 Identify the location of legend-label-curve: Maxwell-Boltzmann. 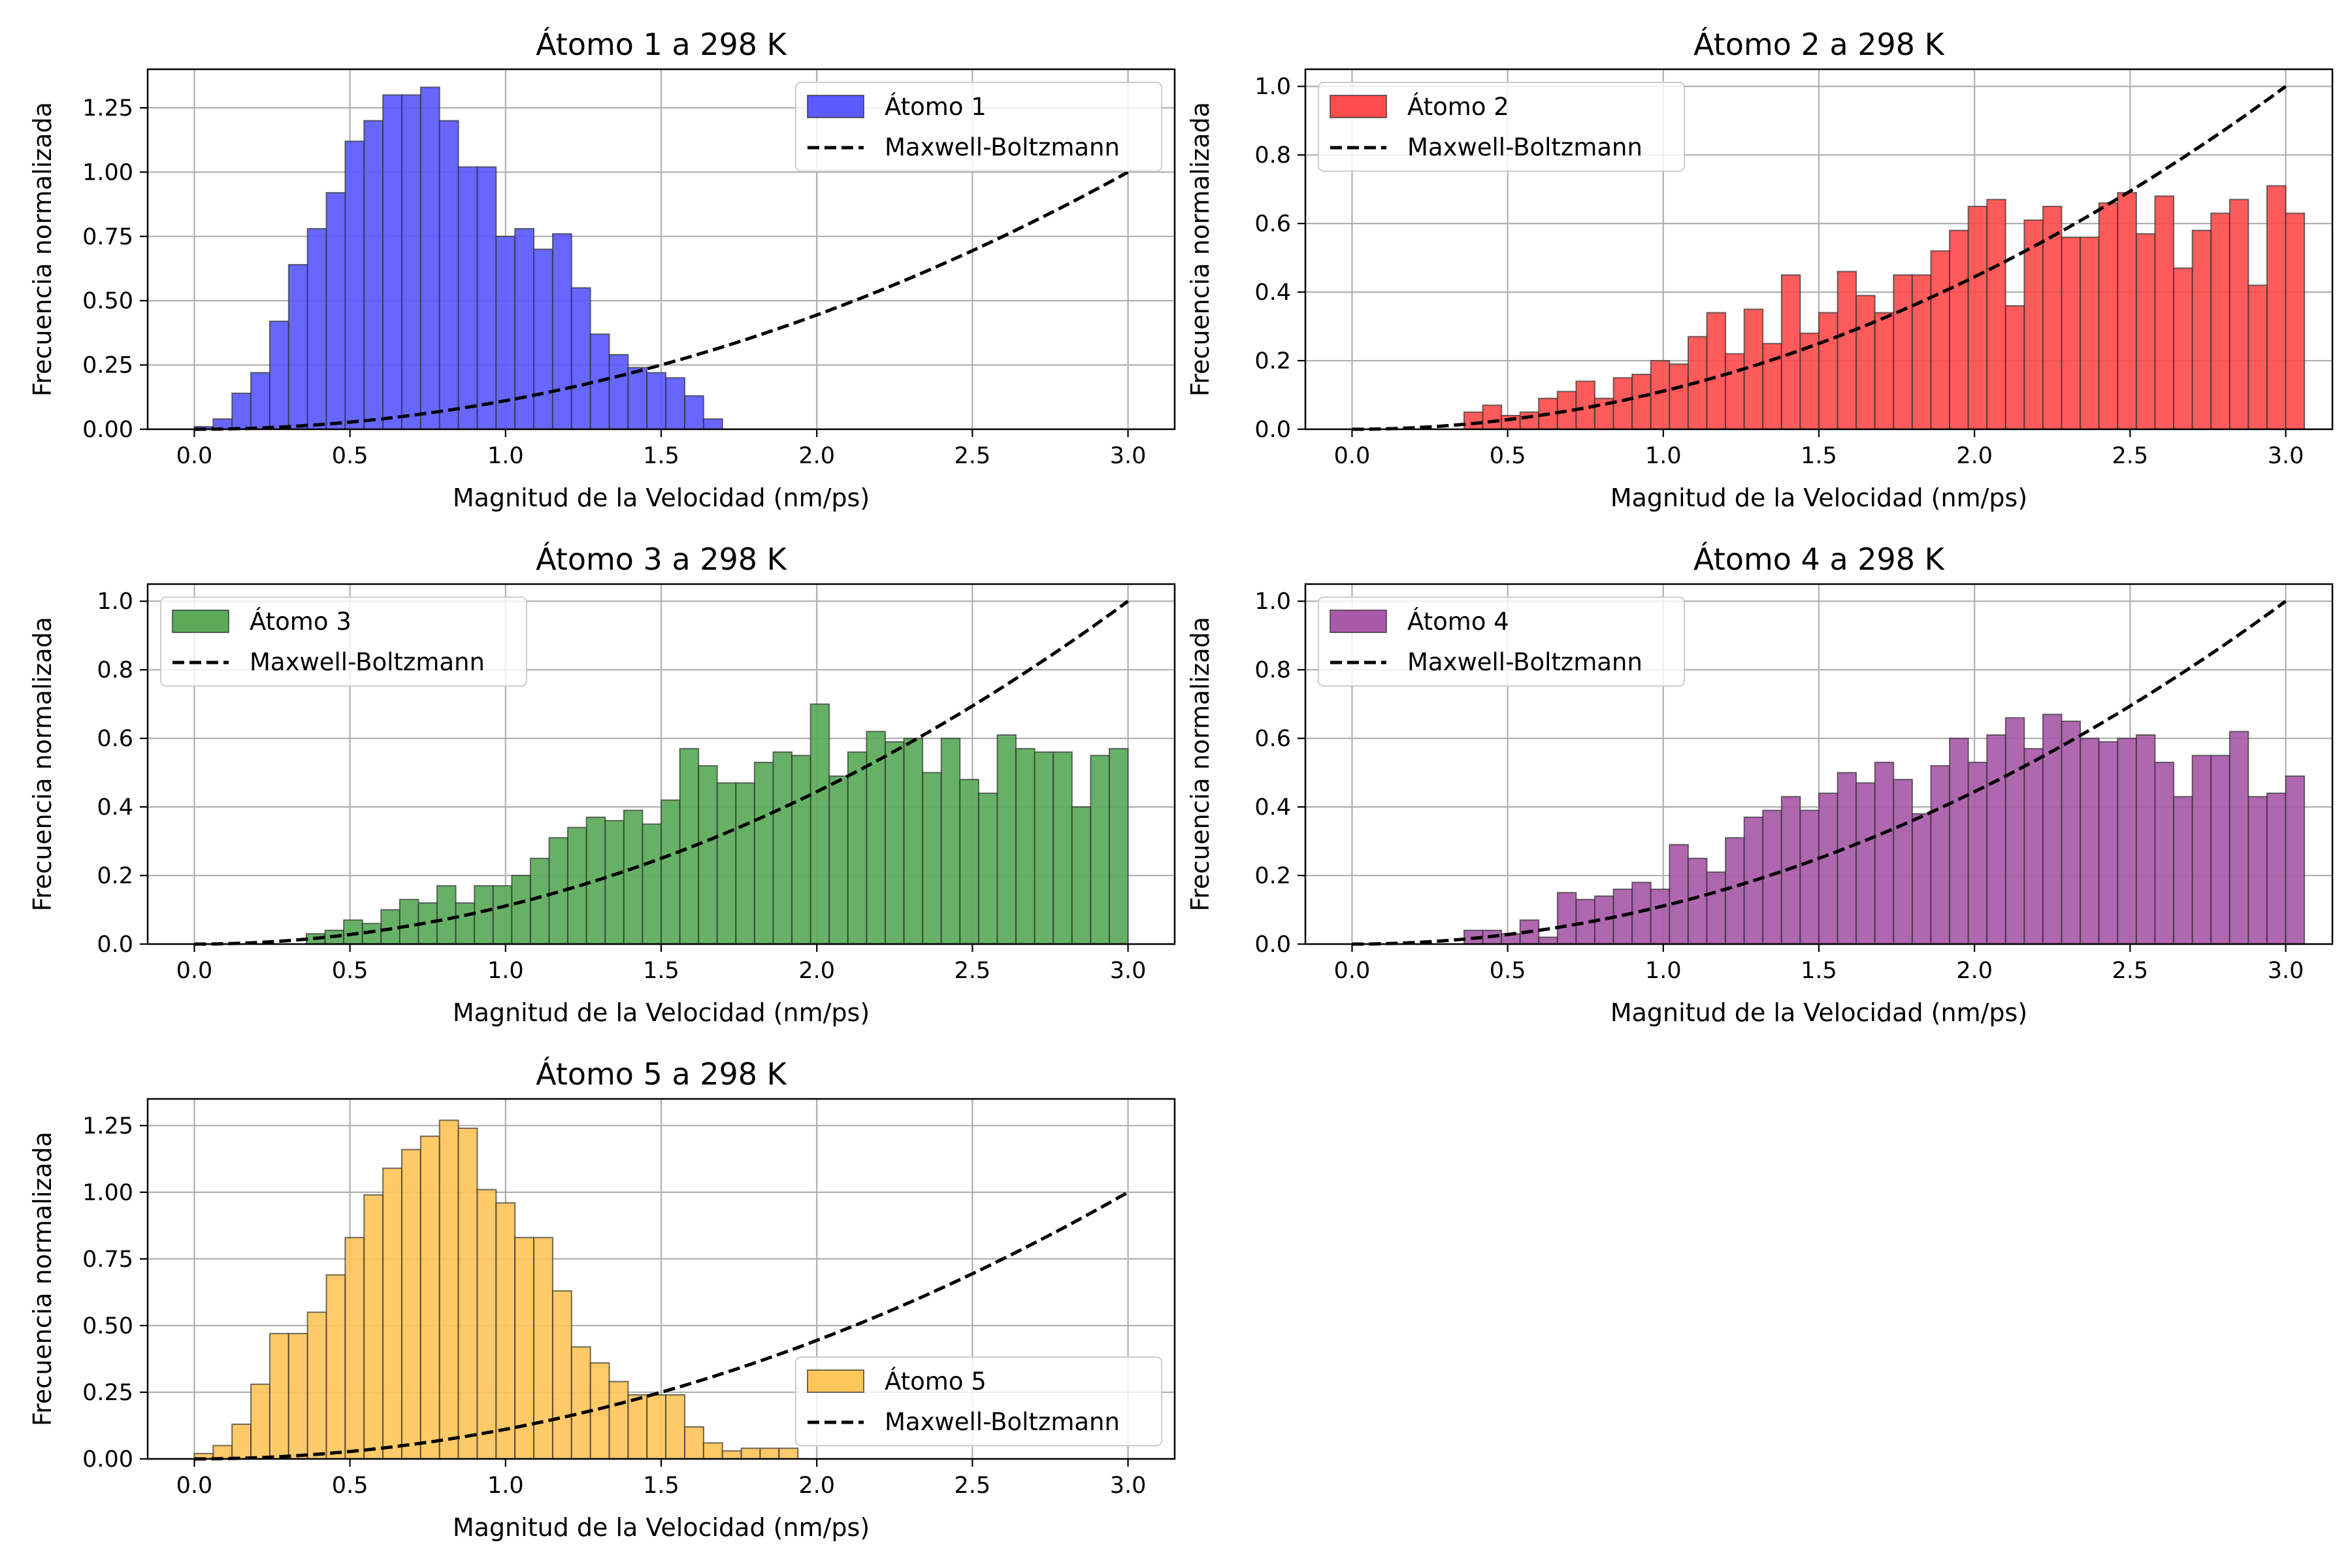
(1002, 147).